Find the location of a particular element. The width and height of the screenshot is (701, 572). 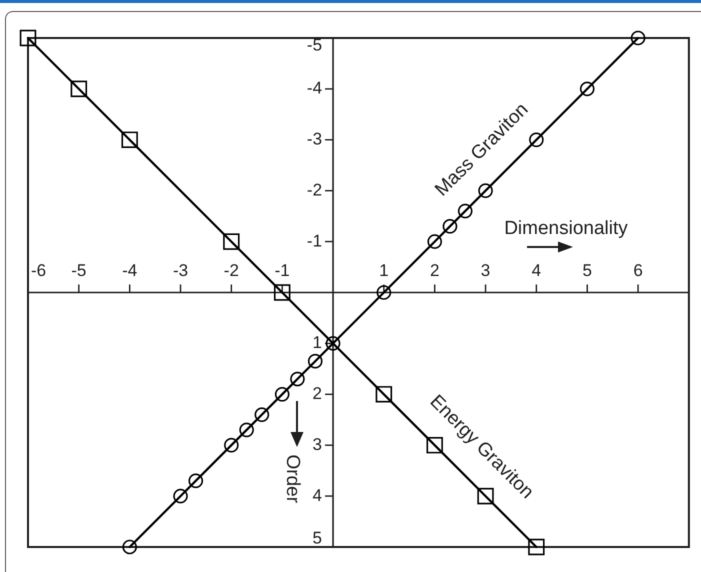

x-axis-title: Dimensionality is located at coordinates (566, 229).